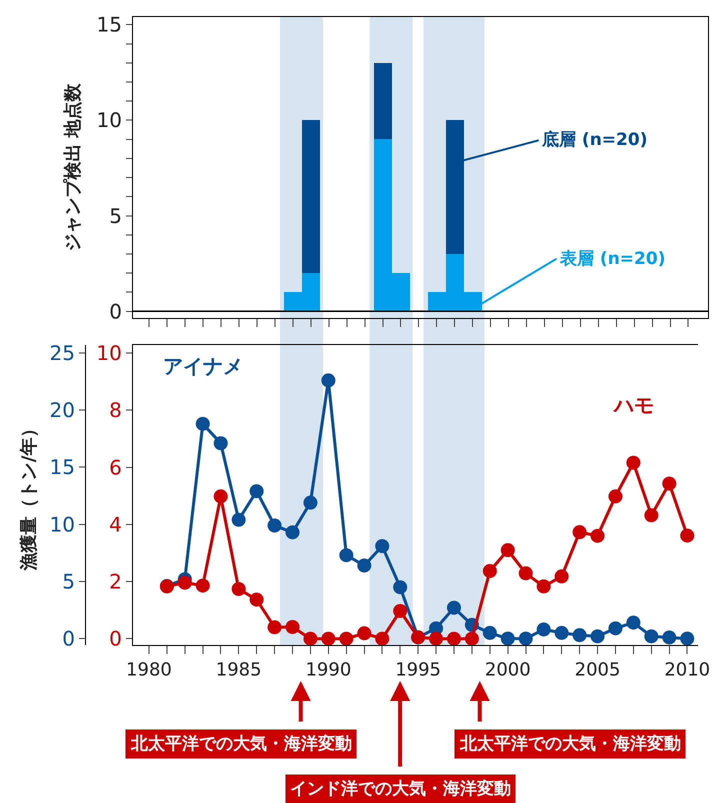 The image size is (713, 803). Describe the element at coordinates (62, 410) in the screenshot. I see `y-tick-label: 20` at that location.